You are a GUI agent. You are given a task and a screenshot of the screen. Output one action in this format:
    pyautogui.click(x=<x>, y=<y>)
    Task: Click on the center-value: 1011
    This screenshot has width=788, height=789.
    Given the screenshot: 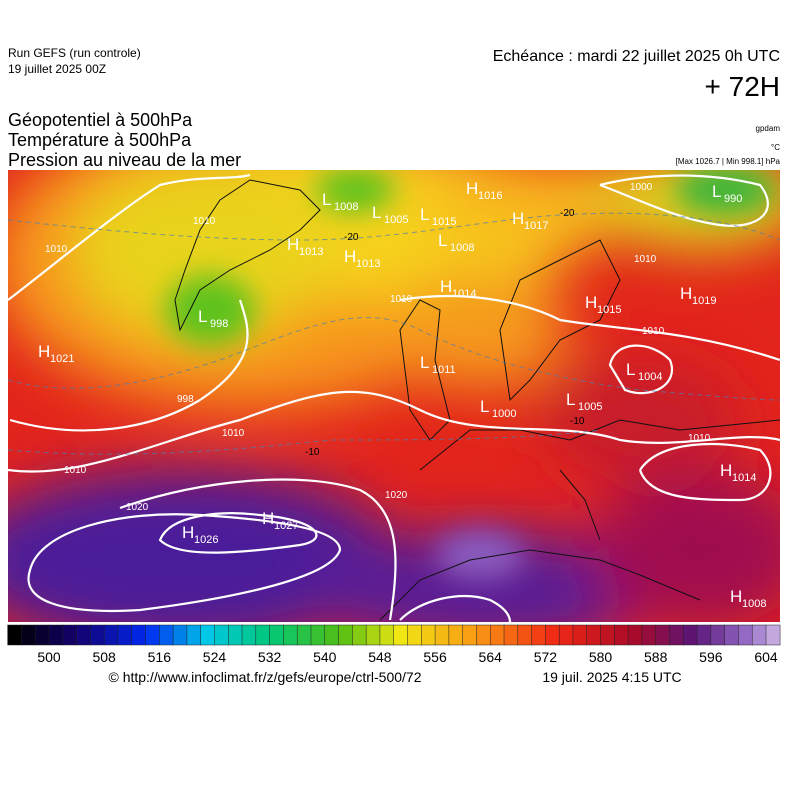 What is the action you would take?
    pyautogui.click(x=444, y=370)
    